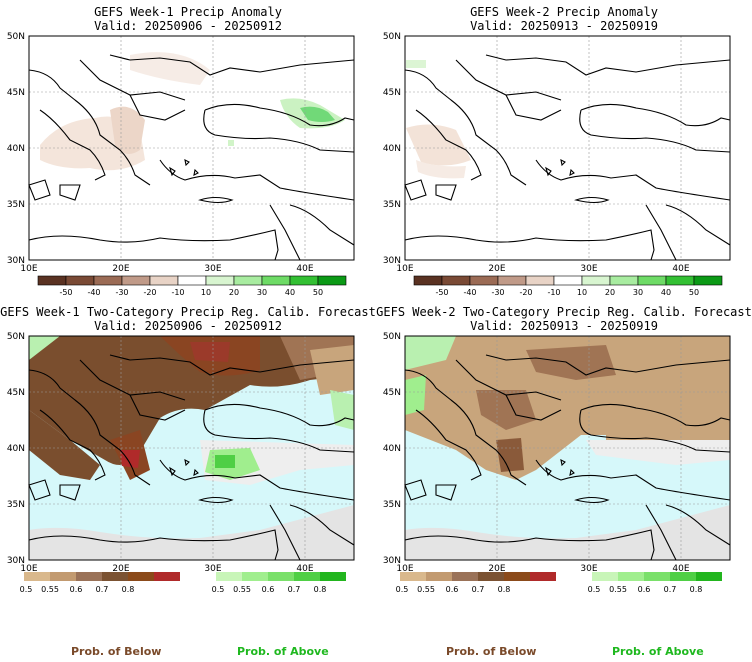  Describe the element at coordinates (680, 569) in the screenshot. I see `lon-label-40: 40E` at that location.